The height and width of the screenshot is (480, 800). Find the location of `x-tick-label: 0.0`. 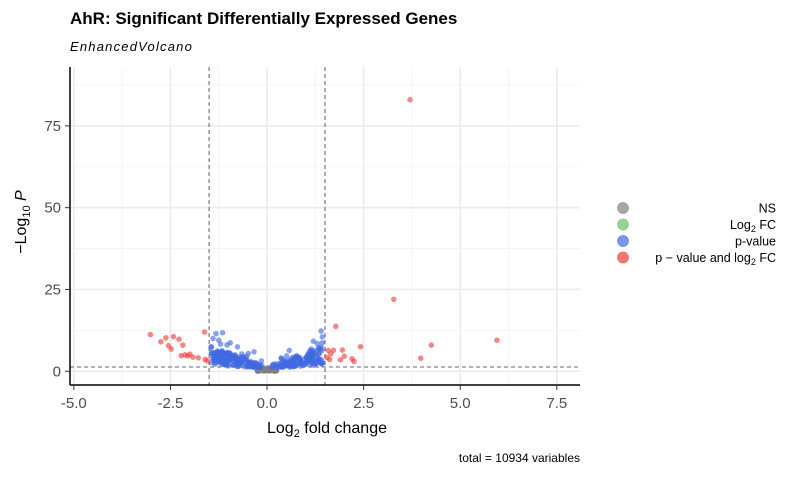

x-tick-label: 0.0 is located at coordinates (267, 403).